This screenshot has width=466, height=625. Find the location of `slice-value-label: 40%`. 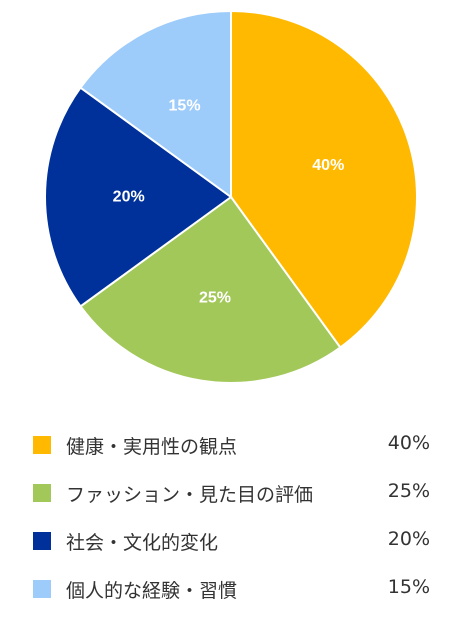

slice-value-label: 40% is located at coordinates (328, 165).